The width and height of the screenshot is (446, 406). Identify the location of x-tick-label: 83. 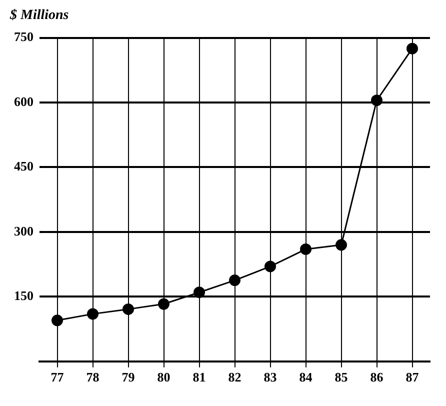
(271, 377).